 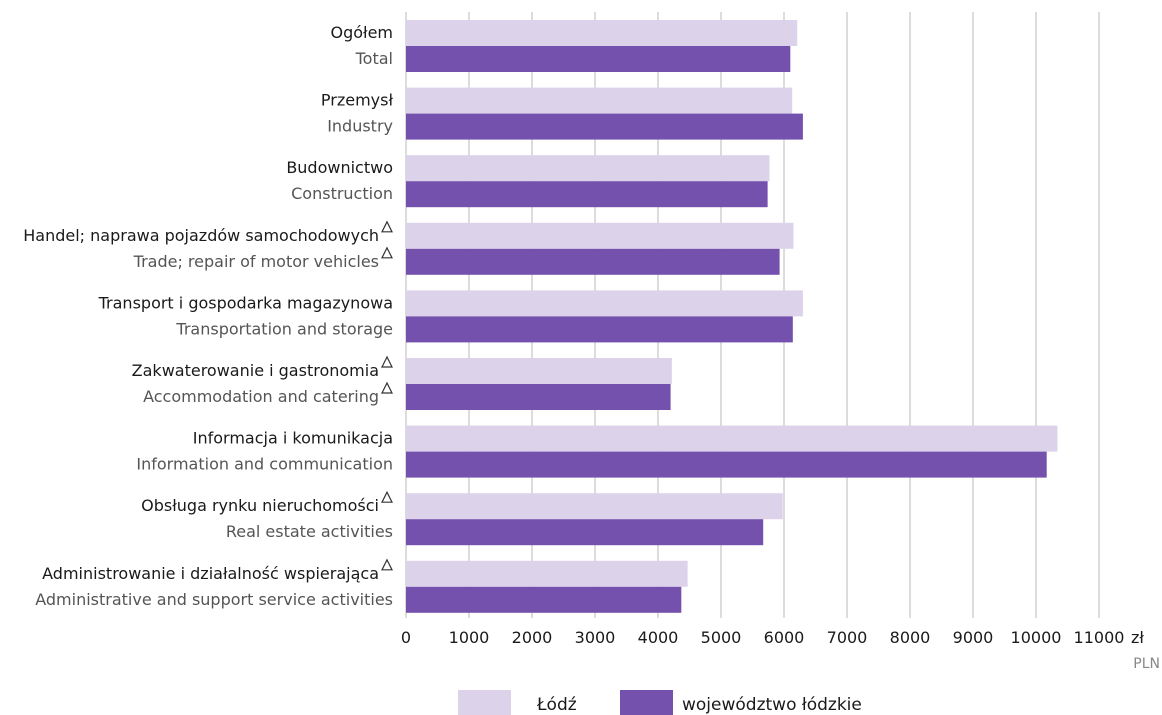 What do you see at coordinates (360, 126) in the screenshot?
I see `category-label-en: Industry` at bounding box center [360, 126].